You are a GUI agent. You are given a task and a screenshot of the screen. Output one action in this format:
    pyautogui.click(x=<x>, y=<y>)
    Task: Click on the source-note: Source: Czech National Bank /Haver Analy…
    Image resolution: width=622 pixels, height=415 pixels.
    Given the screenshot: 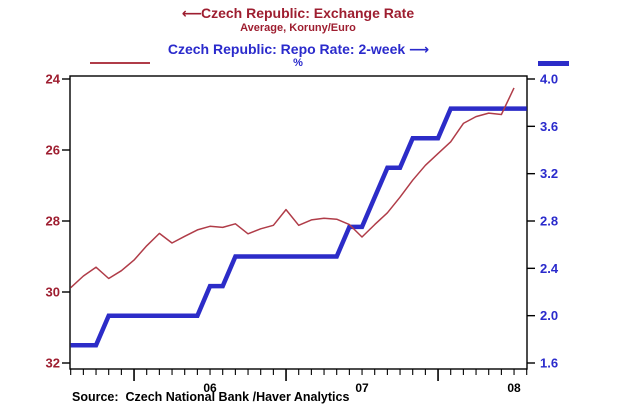 What is the action you would take?
    pyautogui.click(x=211, y=397)
    